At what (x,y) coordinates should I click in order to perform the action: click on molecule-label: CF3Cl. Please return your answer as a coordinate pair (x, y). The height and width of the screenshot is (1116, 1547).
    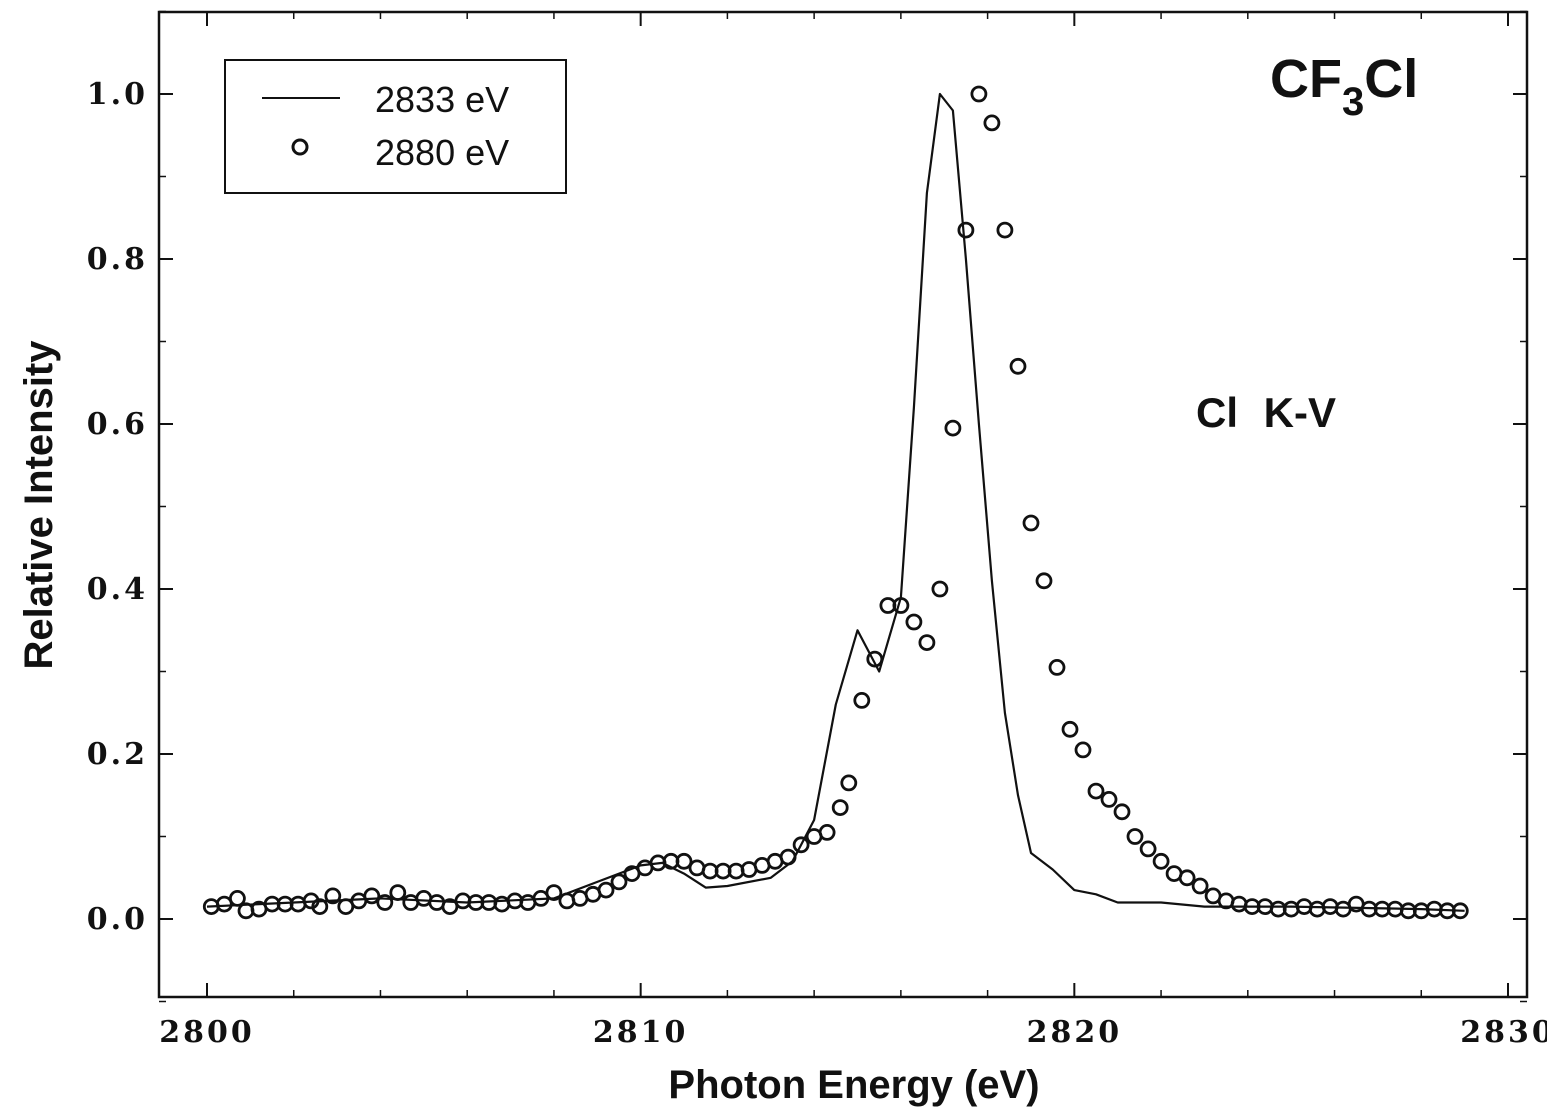
    Looking at the image, I should click on (1344, 86).